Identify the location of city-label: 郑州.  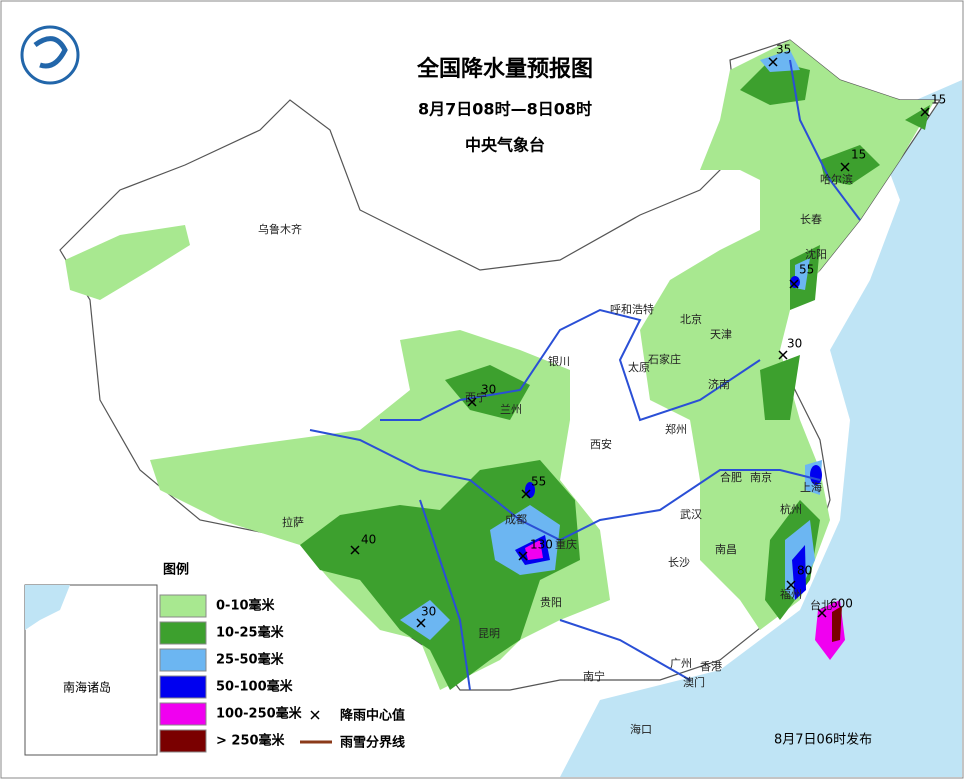
(676, 429).